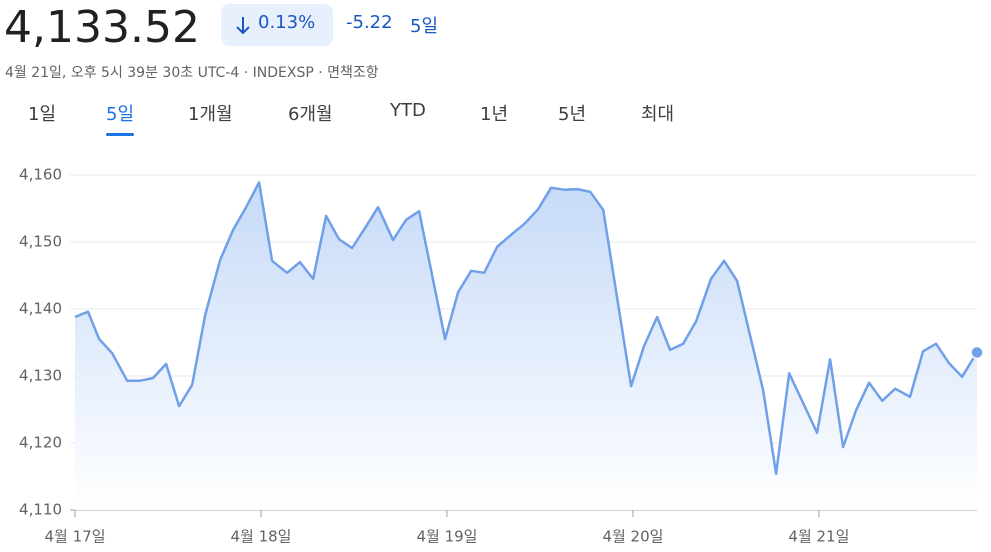 The height and width of the screenshot is (552, 991). I want to click on tab: 5년, so click(572, 114).